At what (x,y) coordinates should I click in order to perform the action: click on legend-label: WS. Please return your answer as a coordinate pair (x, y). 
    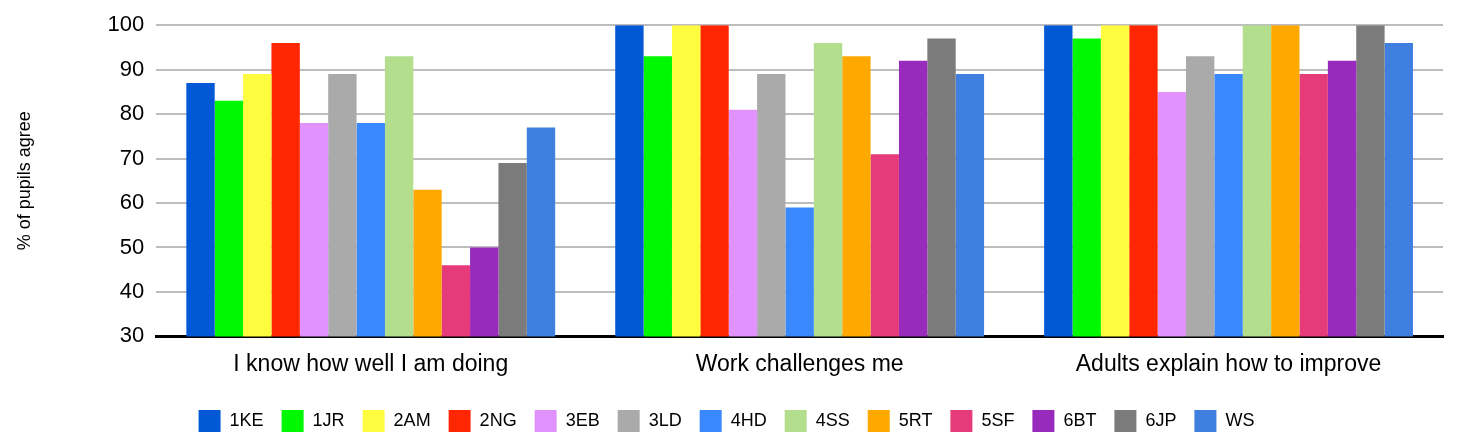
    Looking at the image, I should click on (1240, 419).